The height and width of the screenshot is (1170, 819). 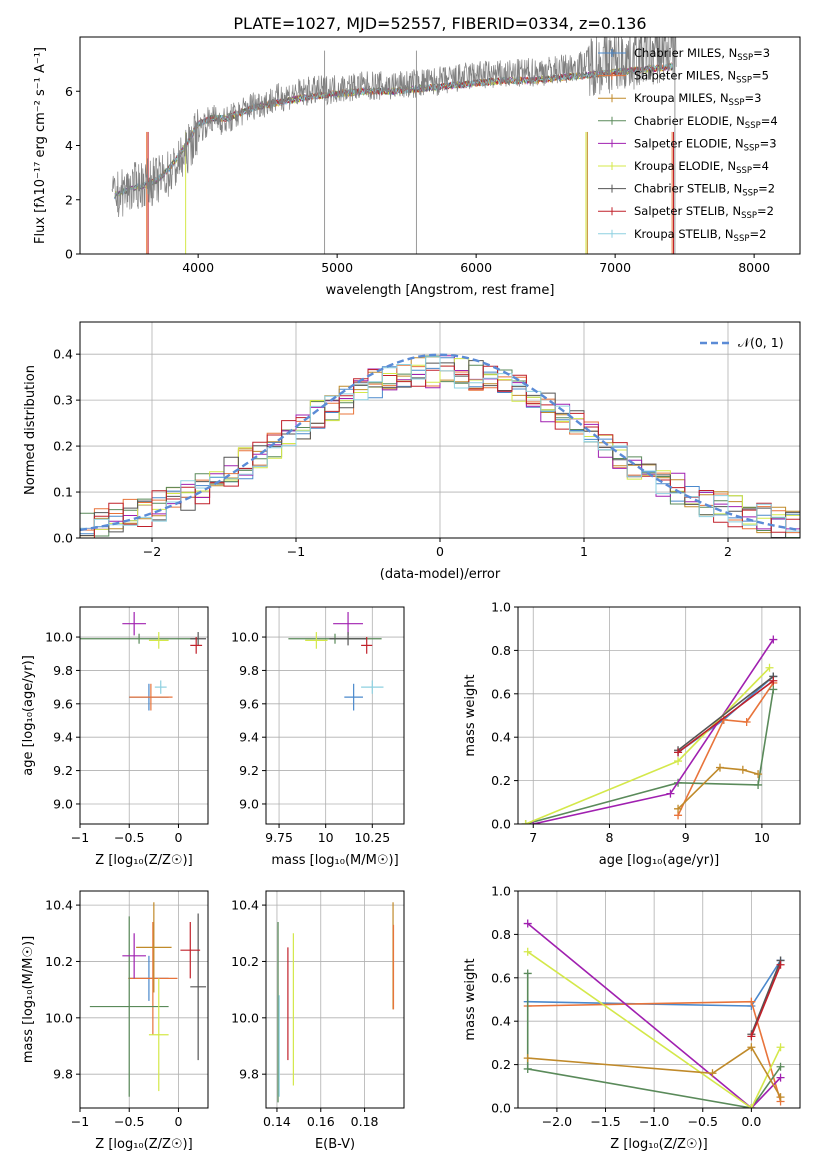 I want to click on x-tick-label: −1.0, so click(x=654, y=1121).